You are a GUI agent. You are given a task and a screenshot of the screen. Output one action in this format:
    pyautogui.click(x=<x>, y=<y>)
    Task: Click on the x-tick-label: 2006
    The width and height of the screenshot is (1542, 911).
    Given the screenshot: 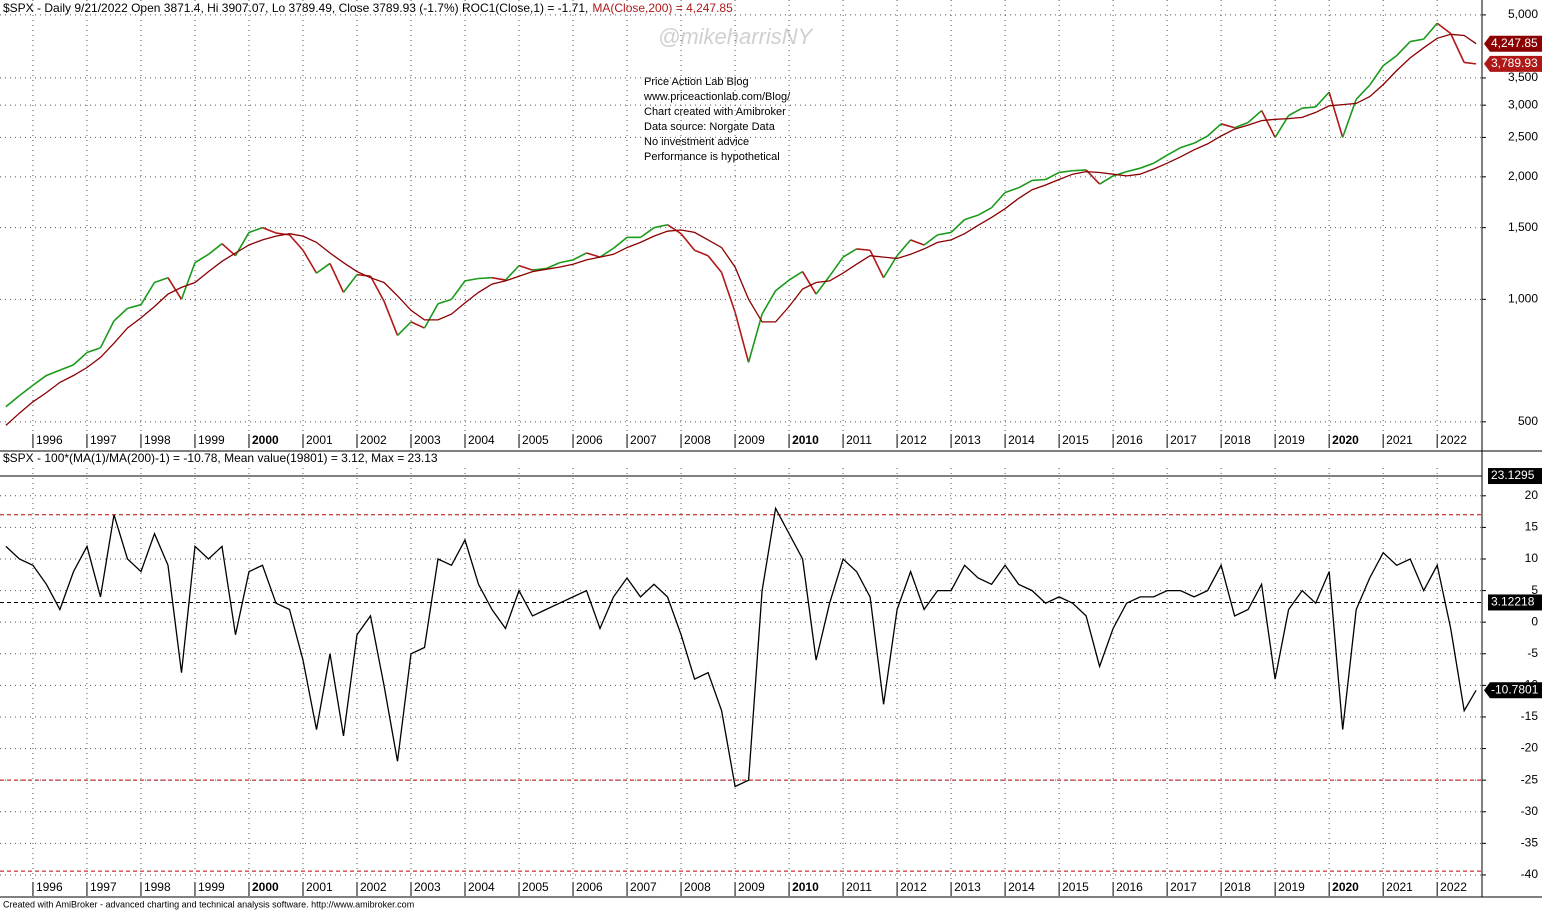 What is the action you would take?
    pyautogui.click(x=589, y=887)
    